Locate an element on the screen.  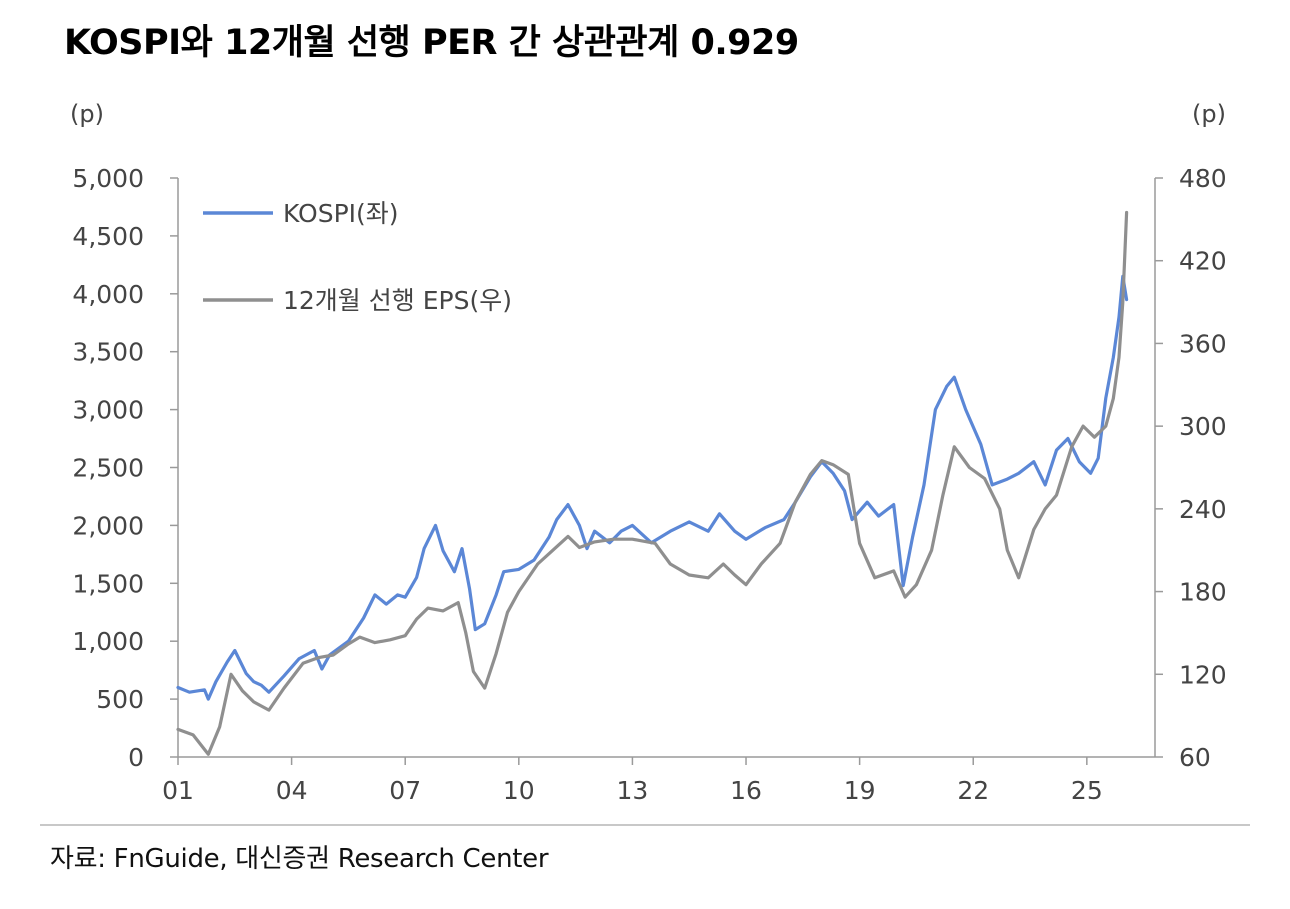
x-tick-label: 25 is located at coordinates (1087, 790).